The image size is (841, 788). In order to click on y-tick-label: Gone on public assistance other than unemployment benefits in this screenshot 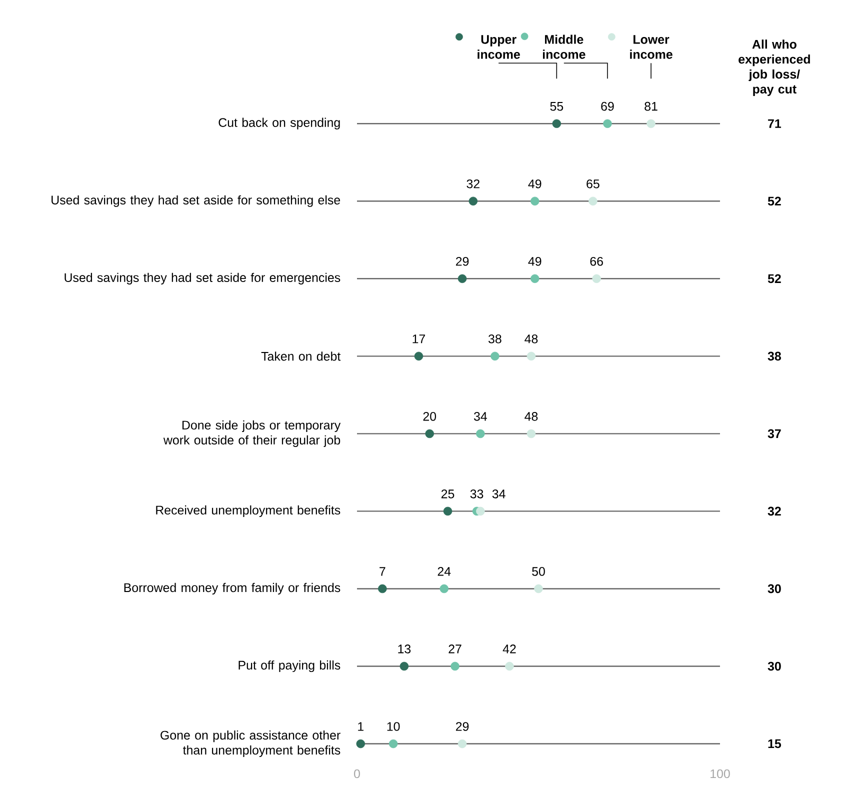, I will do `click(250, 744)`.